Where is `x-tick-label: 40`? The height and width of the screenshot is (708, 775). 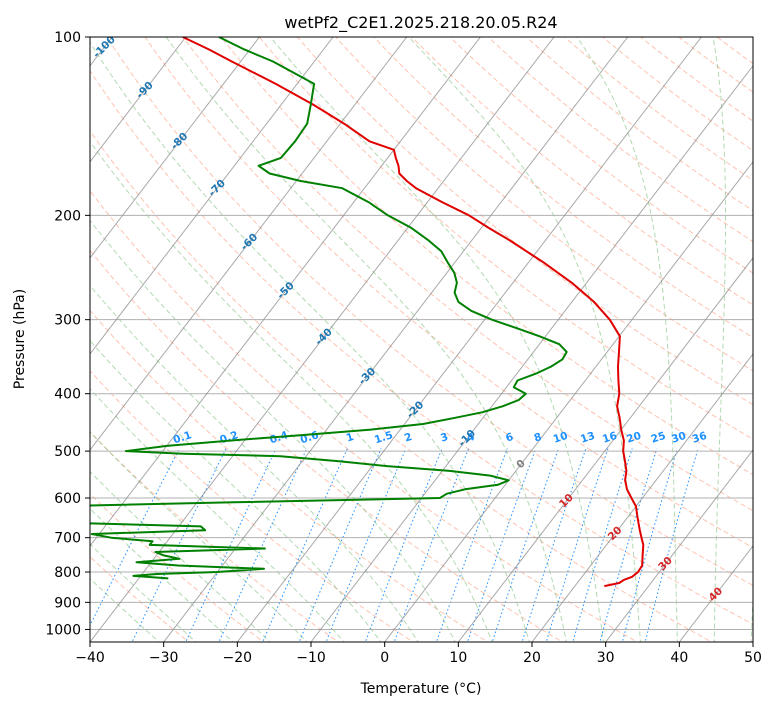
x-tick-label: 40 is located at coordinates (679, 658).